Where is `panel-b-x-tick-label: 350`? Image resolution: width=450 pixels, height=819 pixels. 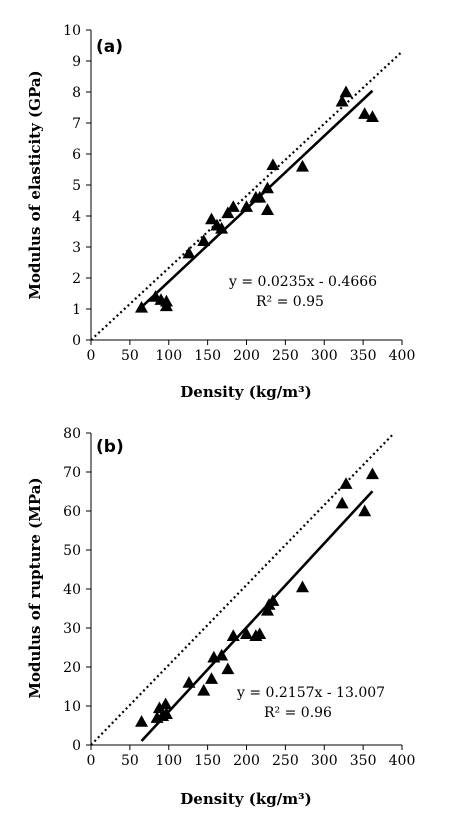
panel-b-x-tick-label: 350 is located at coordinates (363, 761).